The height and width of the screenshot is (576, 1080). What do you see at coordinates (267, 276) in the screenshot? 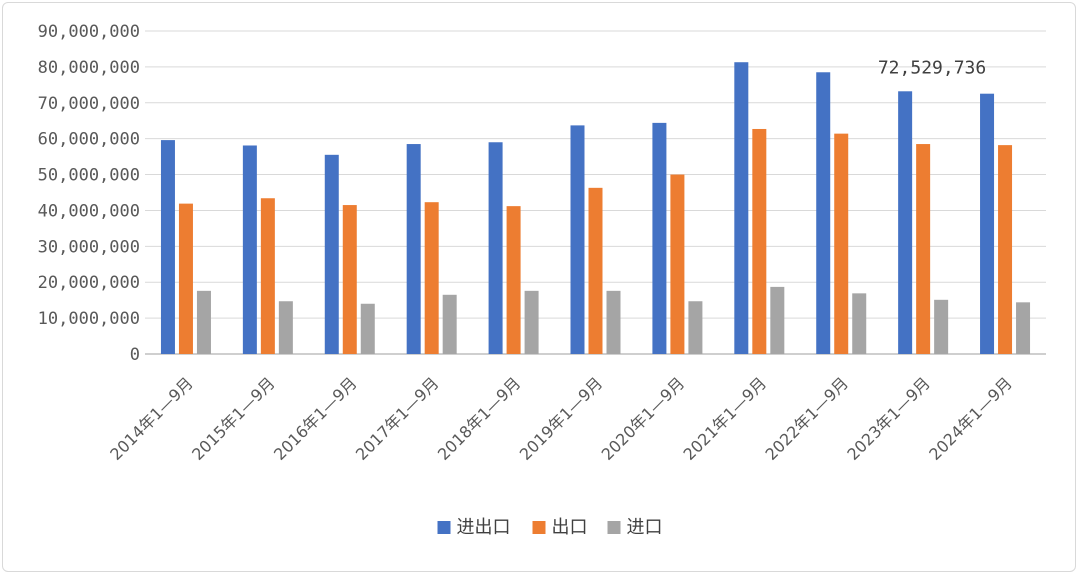
I see `bar-出口-2015年1—9月` at bounding box center [267, 276].